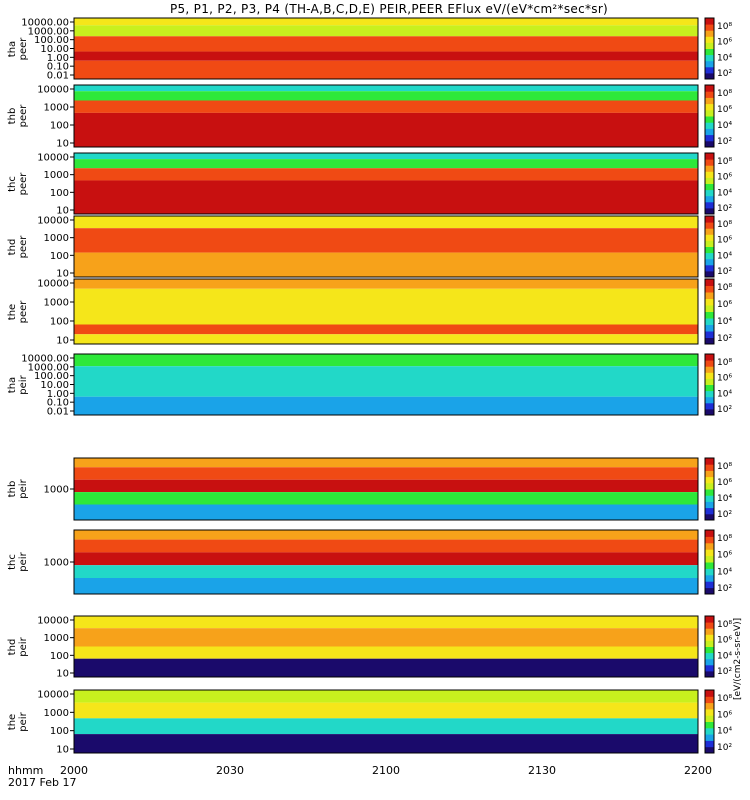 This screenshot has width=750, height=800. I want to click on y-tick-label: 0.01, so click(58, 76).